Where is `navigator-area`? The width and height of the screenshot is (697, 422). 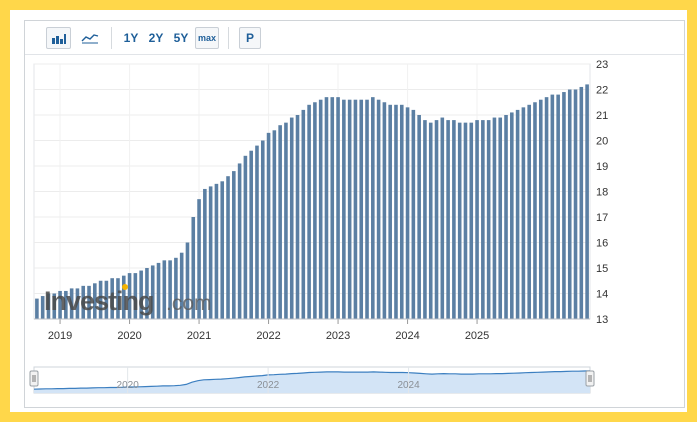
navigator-area is located at coordinates (312, 381).